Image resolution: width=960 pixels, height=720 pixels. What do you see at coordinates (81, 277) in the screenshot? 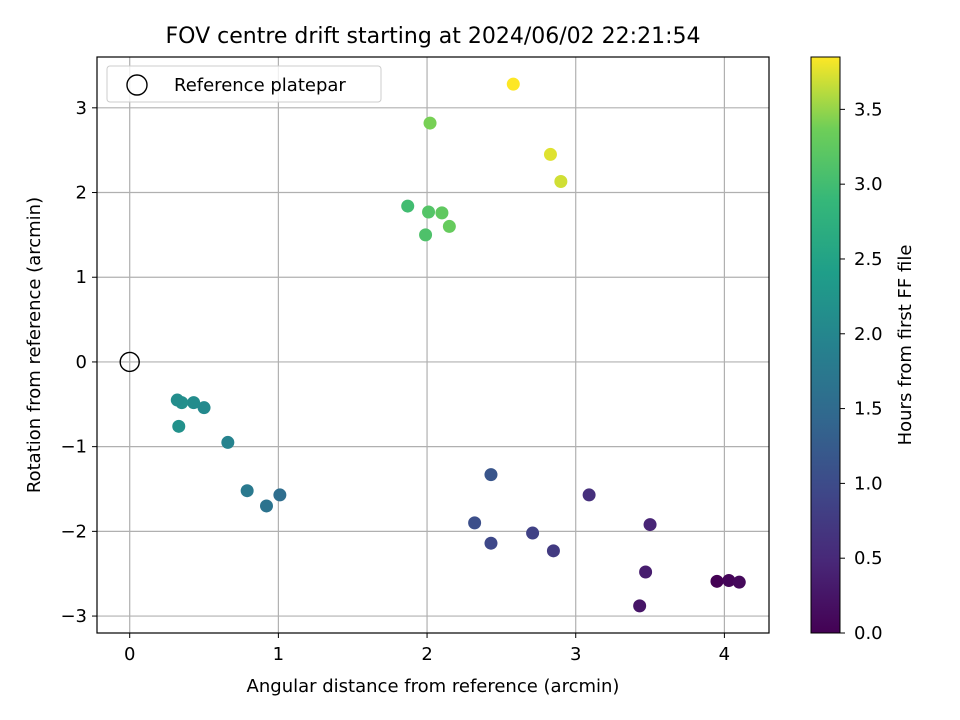
I see `y-tick-label: 1` at bounding box center [81, 277].